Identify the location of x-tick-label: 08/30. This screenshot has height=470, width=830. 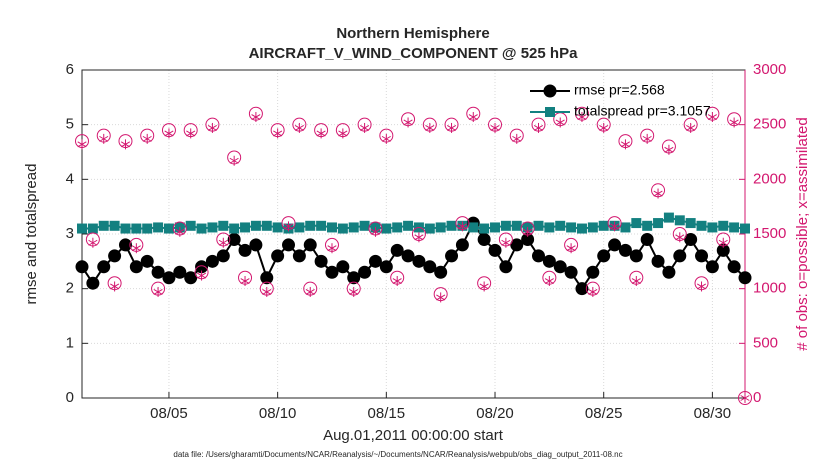
(713, 413).